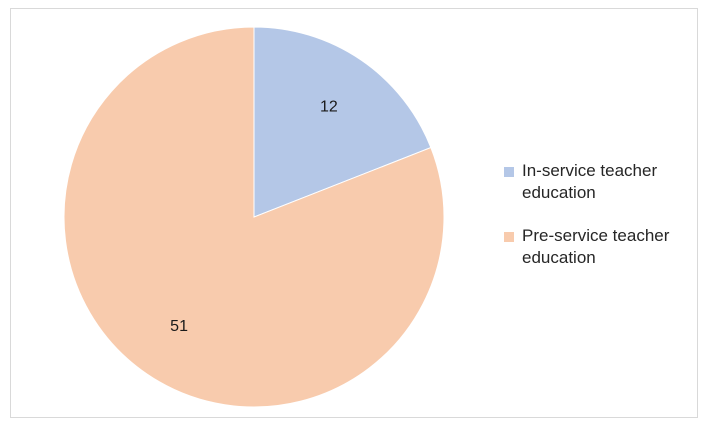 This screenshot has width=703, height=427. I want to click on pie-slice-in-service, so click(342, 122).